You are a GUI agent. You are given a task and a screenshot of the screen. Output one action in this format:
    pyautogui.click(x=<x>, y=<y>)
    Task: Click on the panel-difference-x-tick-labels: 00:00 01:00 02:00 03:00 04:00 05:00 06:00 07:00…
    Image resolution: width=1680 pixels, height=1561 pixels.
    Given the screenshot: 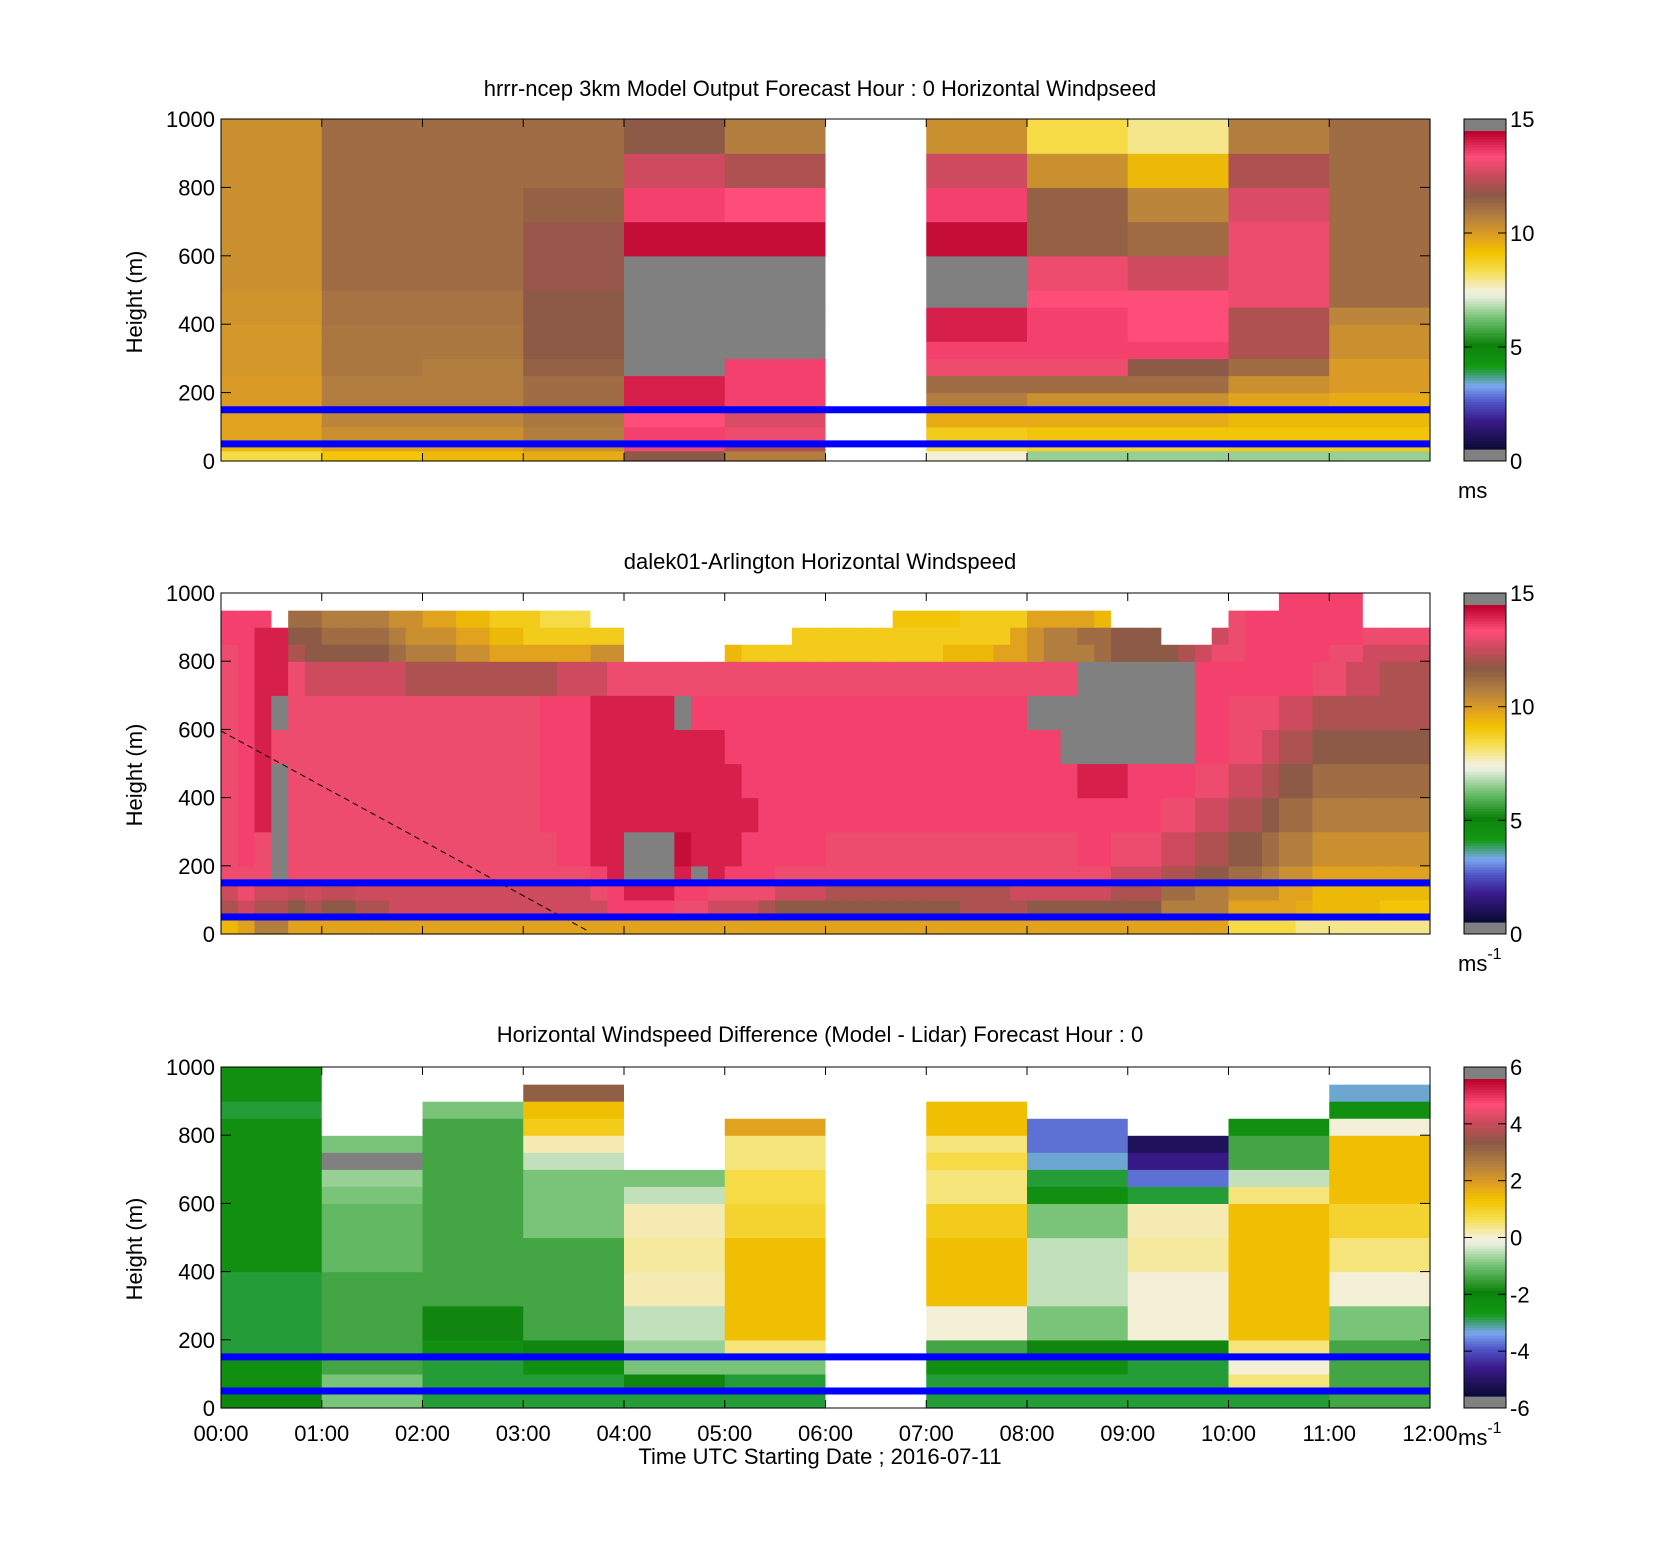 What is the action you would take?
    pyautogui.click(x=825, y=1433)
    